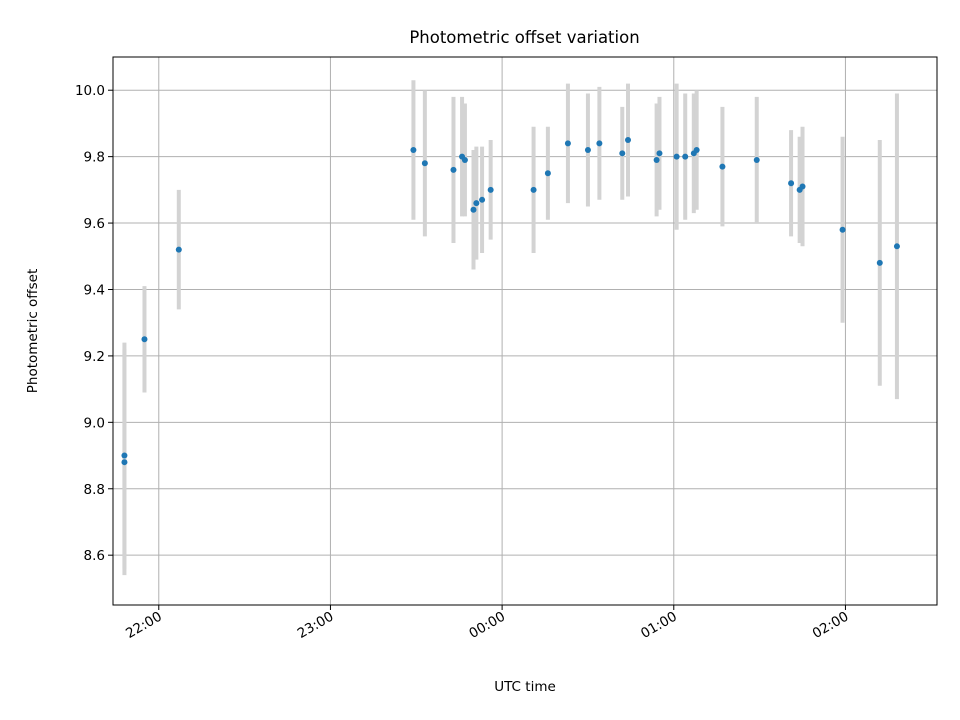  I want to click on x-tick-label: 01:00, so click(659, 625).